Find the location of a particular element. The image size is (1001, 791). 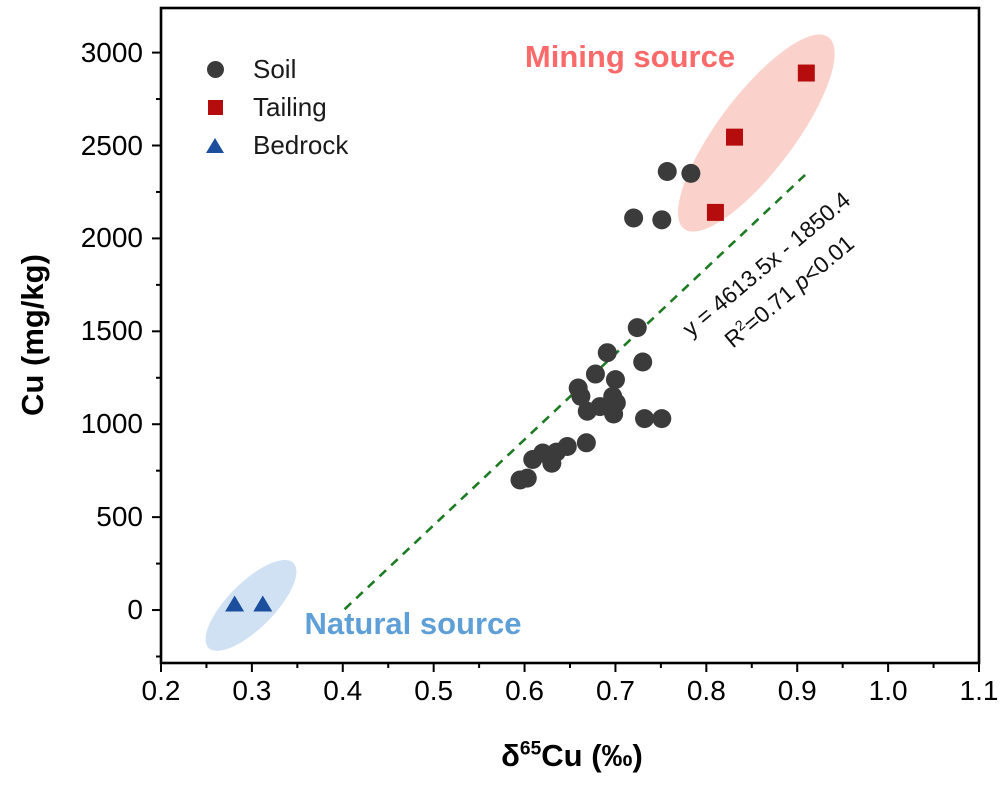

y-tick-label: 2500 is located at coordinates (111, 145).